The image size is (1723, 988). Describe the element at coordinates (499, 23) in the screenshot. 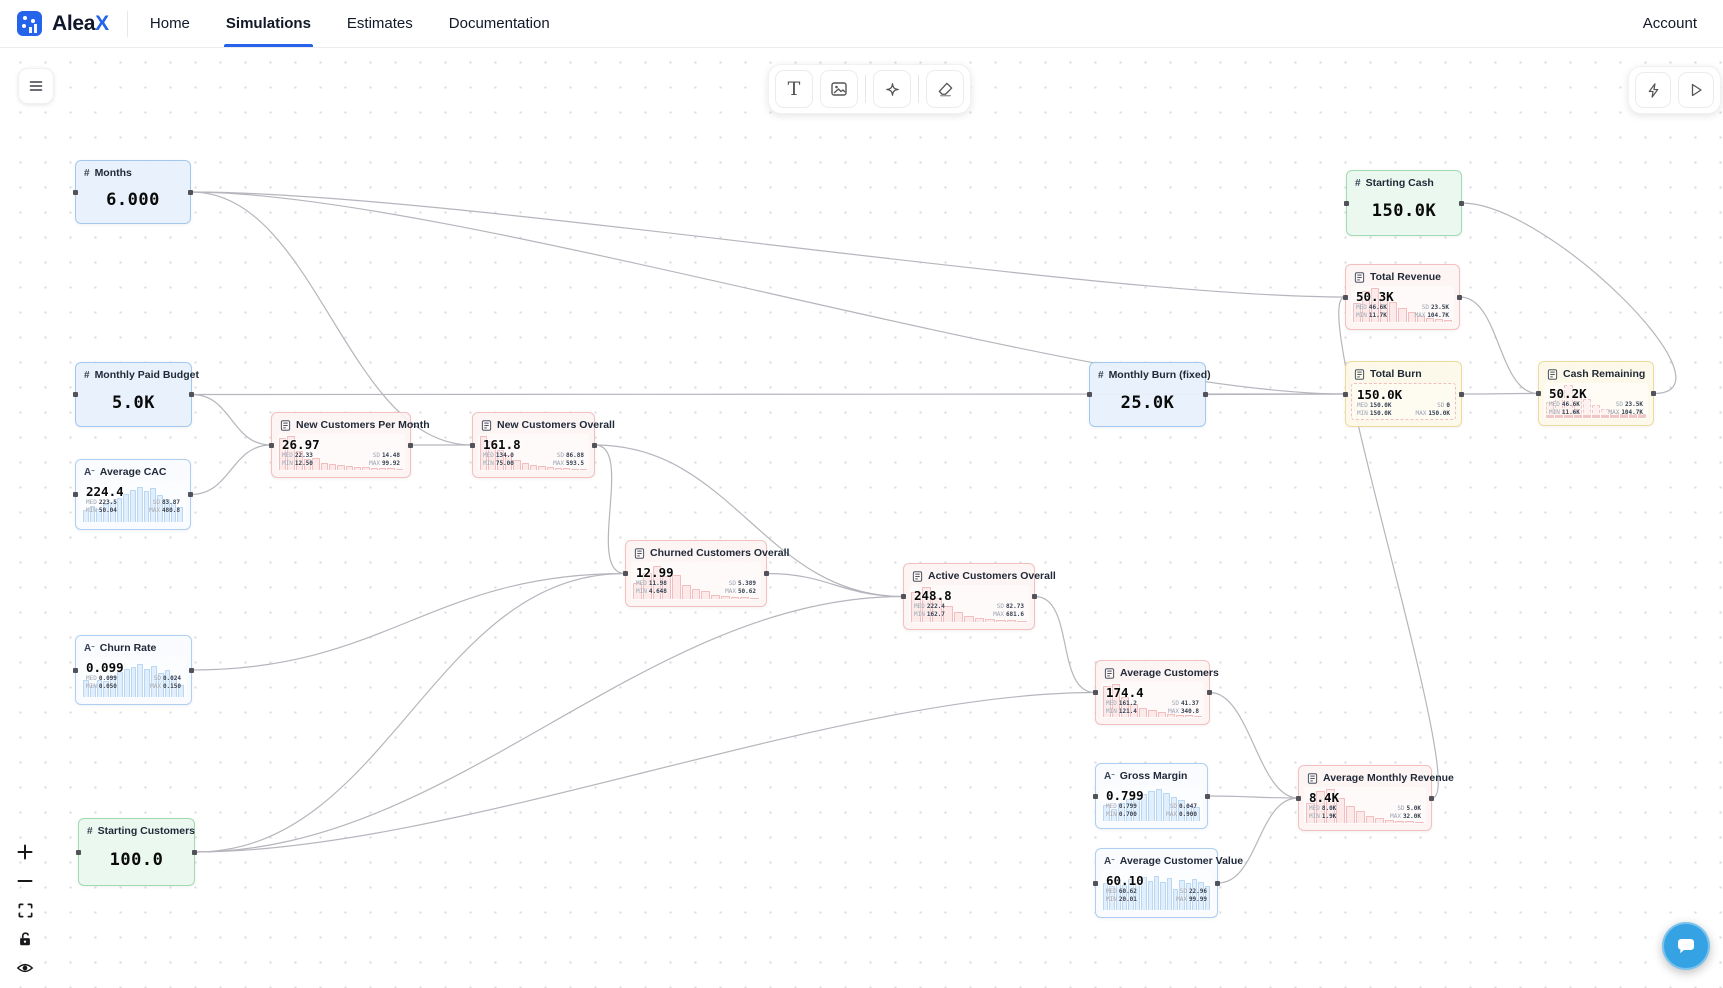

I see `nav-item-documentation: Documentation` at that location.